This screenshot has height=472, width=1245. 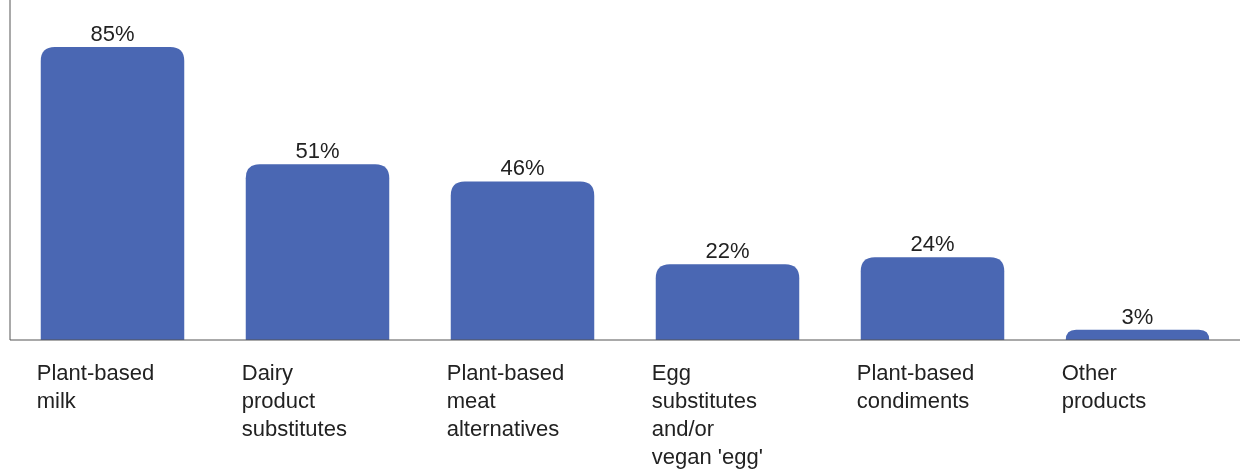 I want to click on x-tick-label: Dairy product substitutes, so click(x=294, y=400).